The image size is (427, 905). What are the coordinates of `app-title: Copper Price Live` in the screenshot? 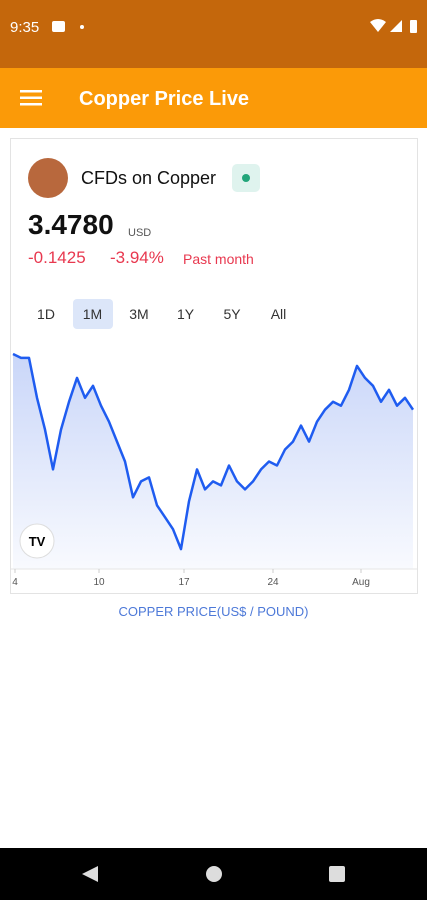 It's located at (164, 99).